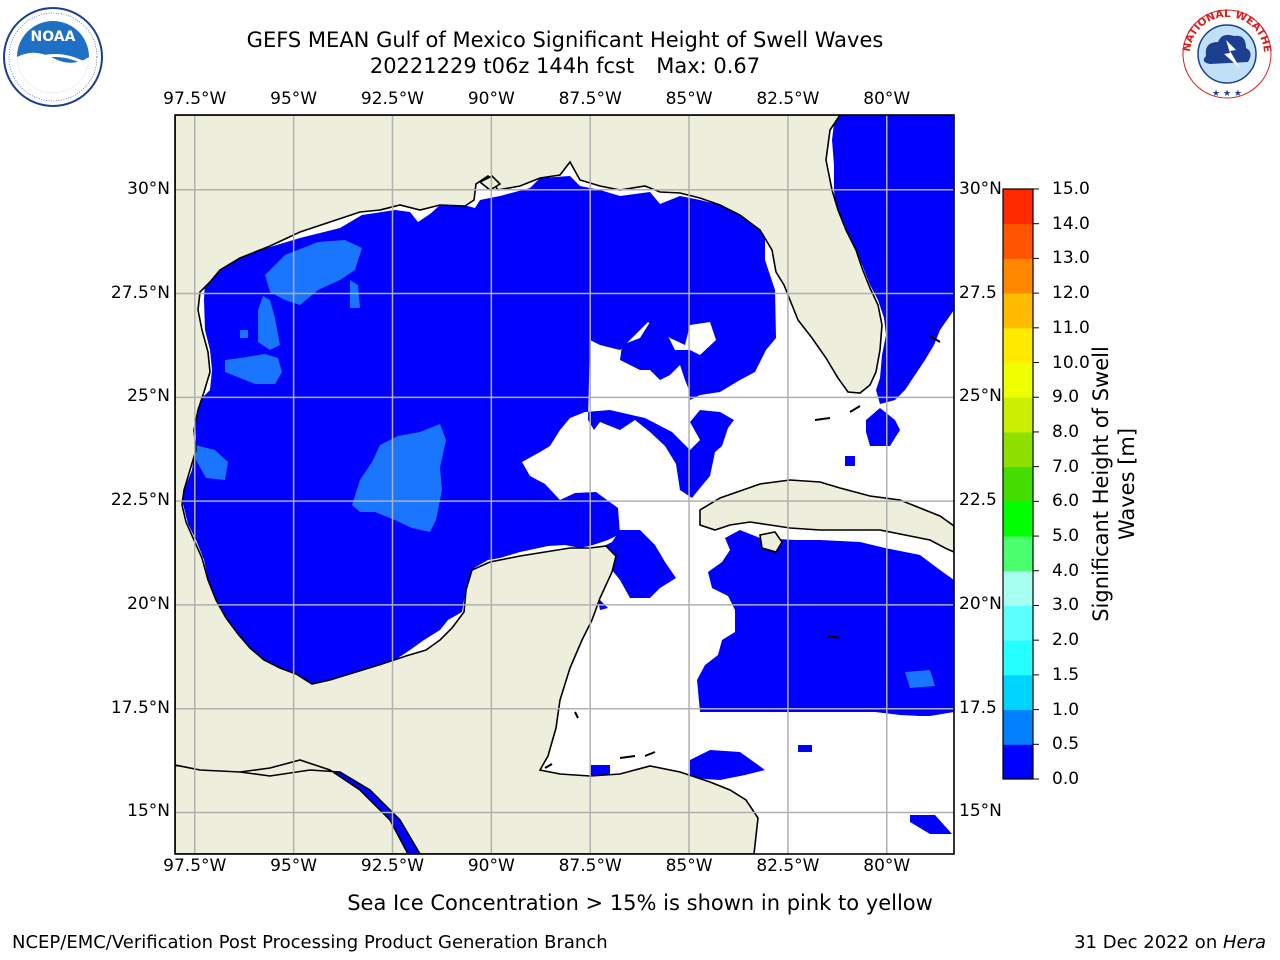 This screenshot has width=1280, height=960. I want to click on nws-logo: NATIONAL WEATHER SERVICE ★ ★ ★, so click(1224, 52).